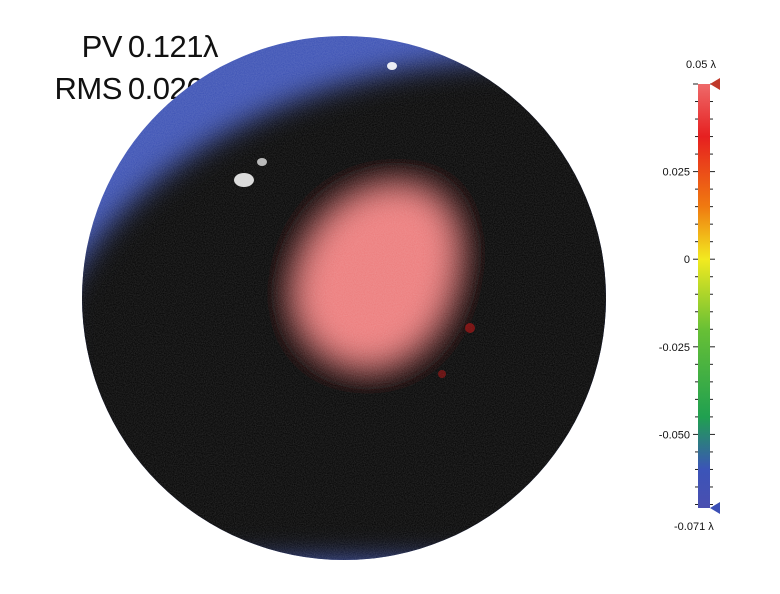  What do you see at coordinates (715, 508) in the screenshot?
I see `min-marker-icon` at bounding box center [715, 508].